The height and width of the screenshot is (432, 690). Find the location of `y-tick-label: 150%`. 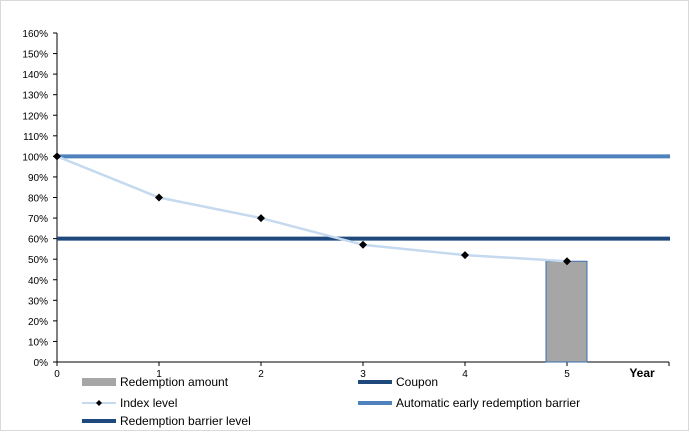

y-tick-label: 150% is located at coordinates (35, 55).